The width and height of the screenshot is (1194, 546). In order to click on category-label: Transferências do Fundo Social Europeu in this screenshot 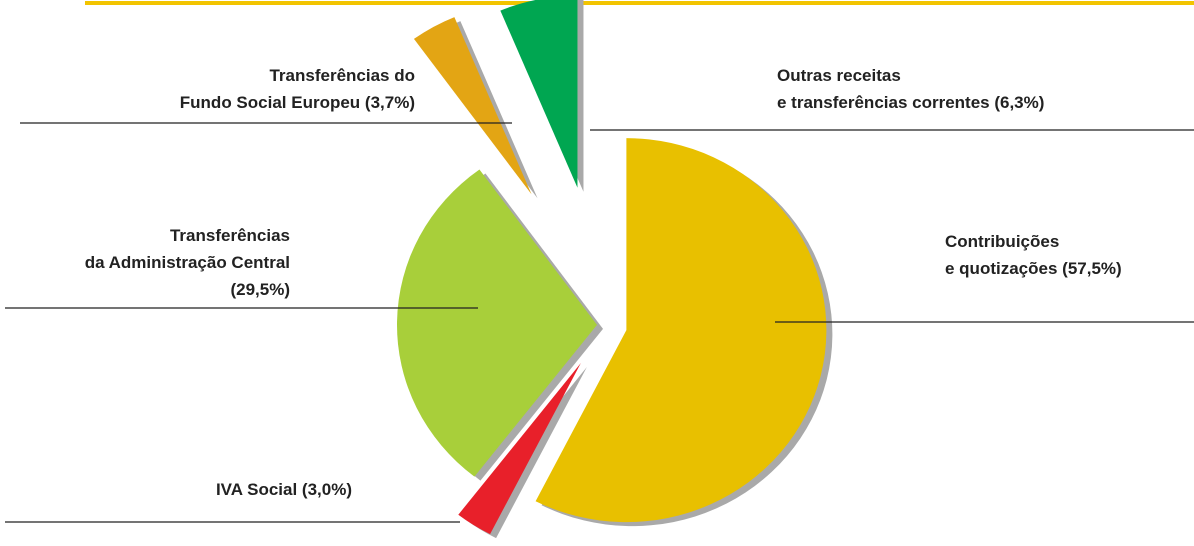, I will do `click(297, 89)`.